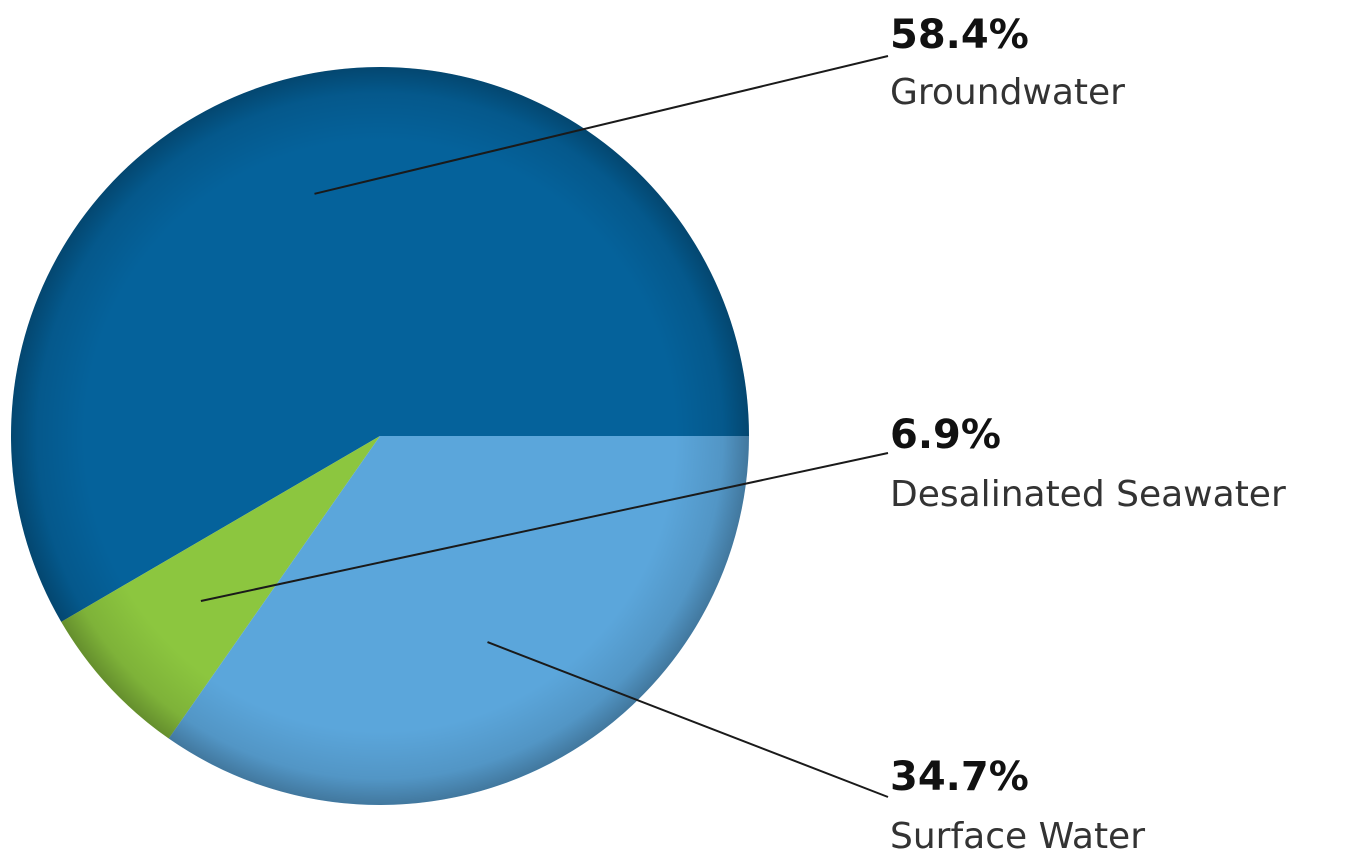 This screenshot has height=855, width=1352. Describe the element at coordinates (945, 435) in the screenshot. I see `slice-value-label-desalinated-seawater: 6.9%` at that location.